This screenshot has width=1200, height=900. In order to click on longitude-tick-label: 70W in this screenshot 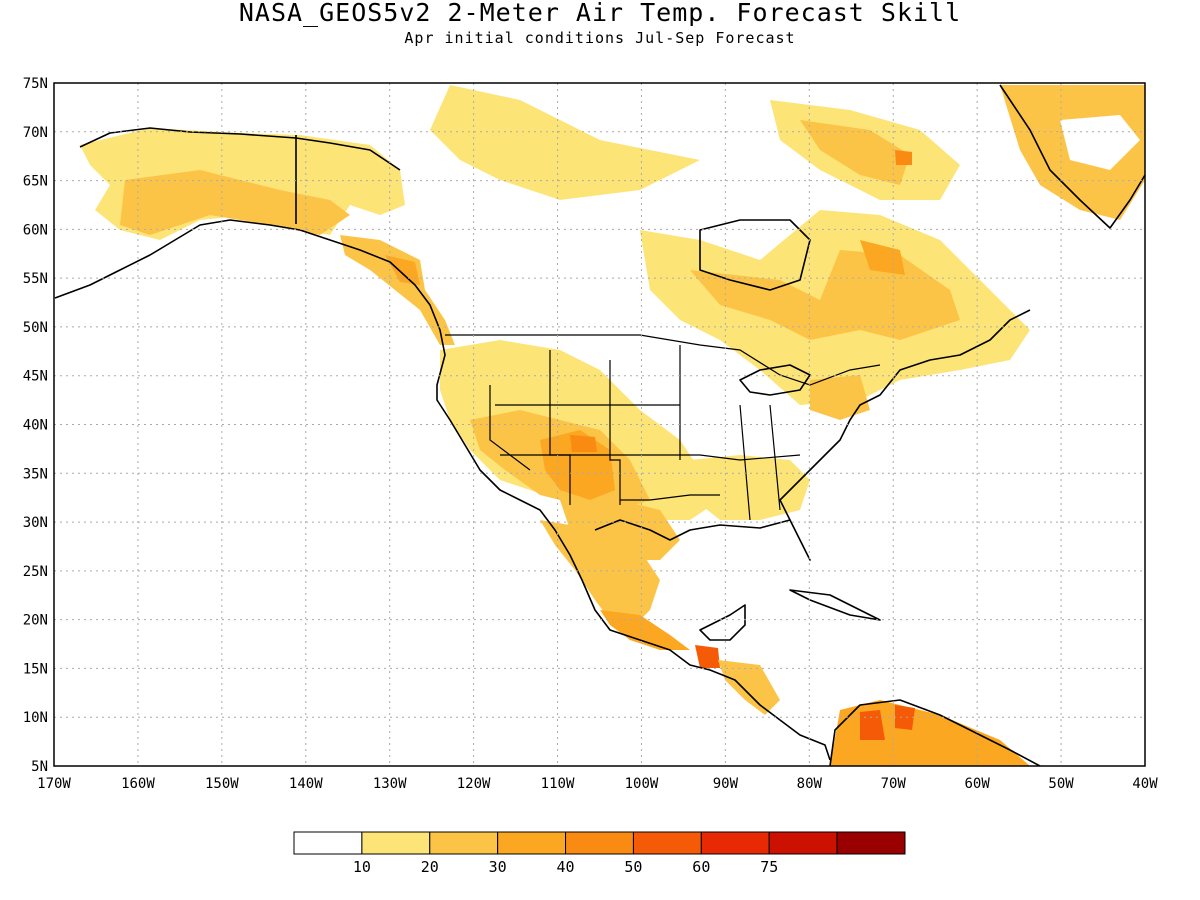, I will do `click(894, 784)`.